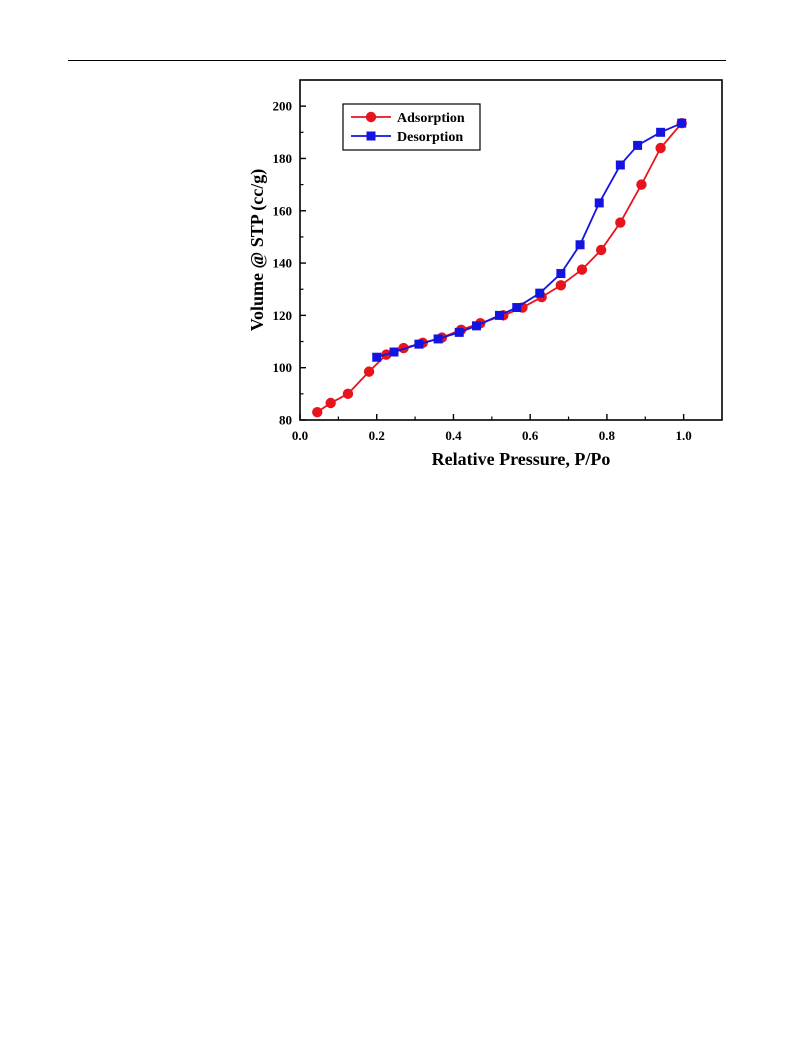 This screenshot has height=1053, width=793. I want to click on x-tick-label: 0.4, so click(453, 435).